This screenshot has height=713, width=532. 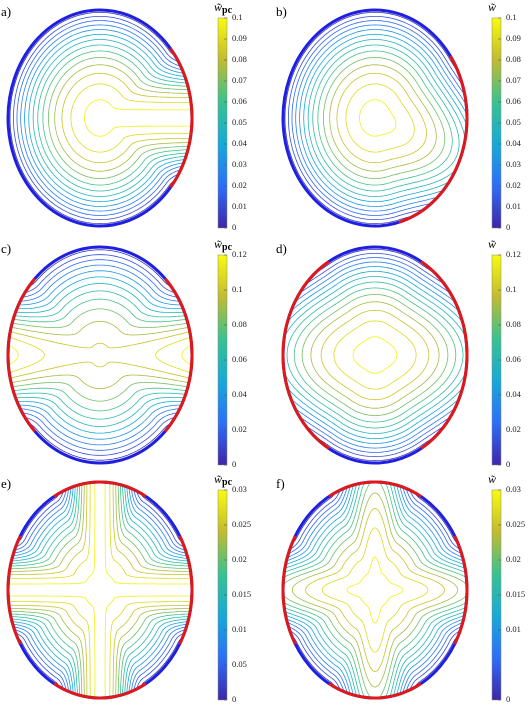 What do you see at coordinates (237, 289) in the screenshot?
I see `colorbar-tick-label: 0.1` at bounding box center [237, 289].